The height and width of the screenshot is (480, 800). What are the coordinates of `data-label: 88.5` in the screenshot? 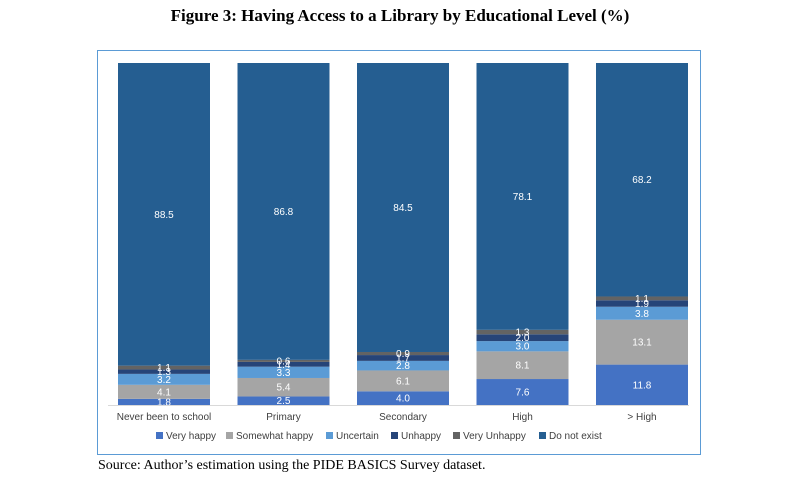 It's located at (164, 215).